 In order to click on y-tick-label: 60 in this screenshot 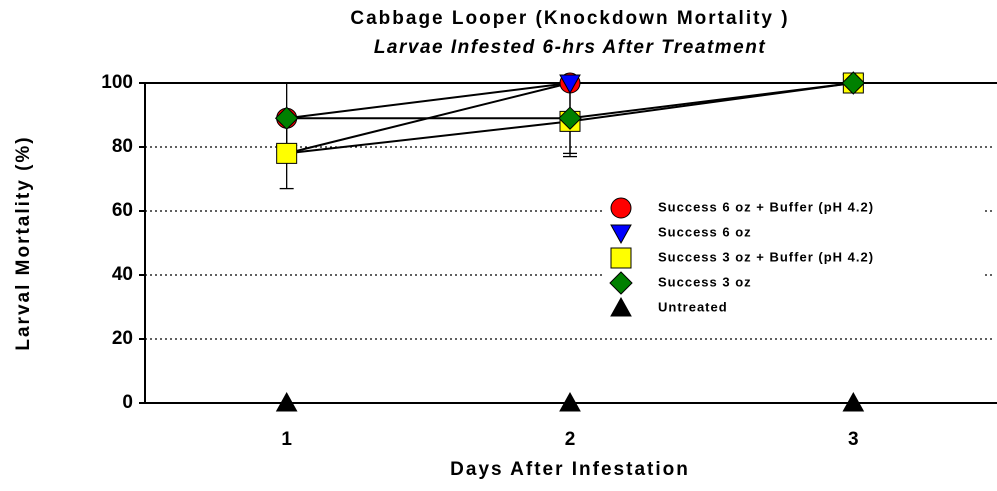, I will do `click(122, 210)`.